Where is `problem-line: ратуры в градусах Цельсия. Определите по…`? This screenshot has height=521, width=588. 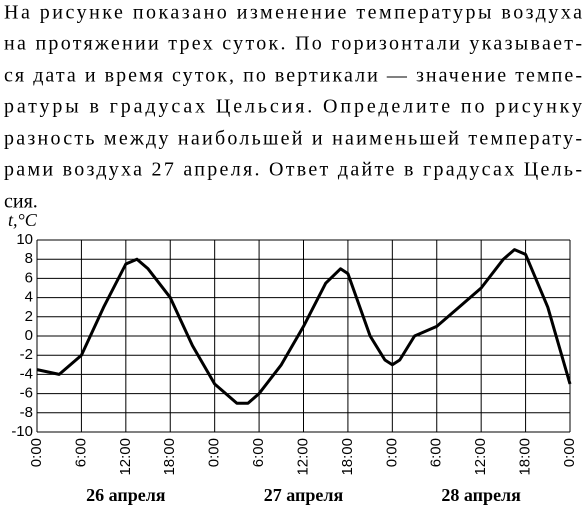 problem-line: ратуры в градусах Цельсия. Определите по… is located at coordinates (293, 107).